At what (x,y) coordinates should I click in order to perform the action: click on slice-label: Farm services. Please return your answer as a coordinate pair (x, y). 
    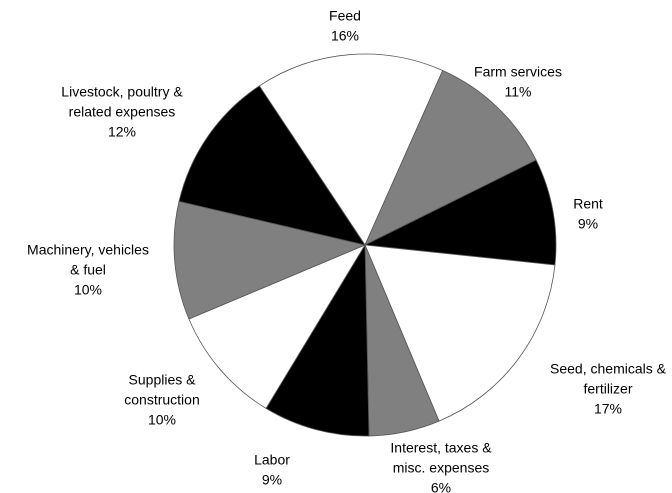
    Looking at the image, I should click on (518, 72).